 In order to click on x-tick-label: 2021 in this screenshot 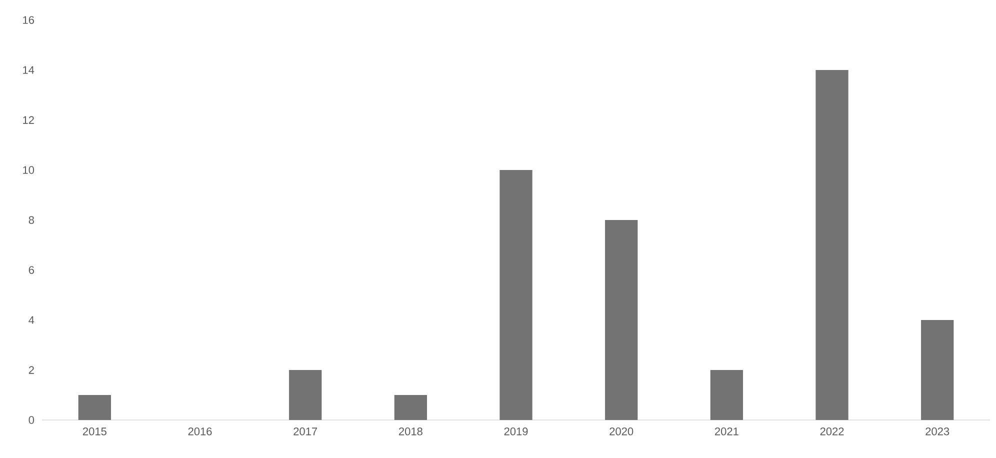, I will do `click(726, 432)`.